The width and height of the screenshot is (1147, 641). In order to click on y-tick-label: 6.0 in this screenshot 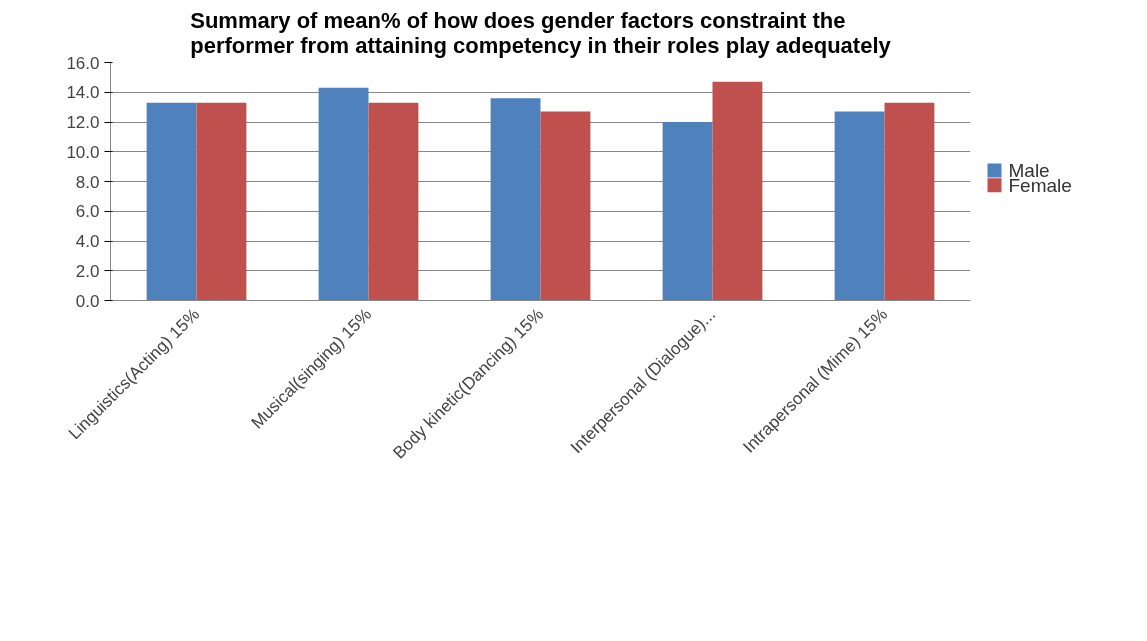, I will do `click(87, 212)`.